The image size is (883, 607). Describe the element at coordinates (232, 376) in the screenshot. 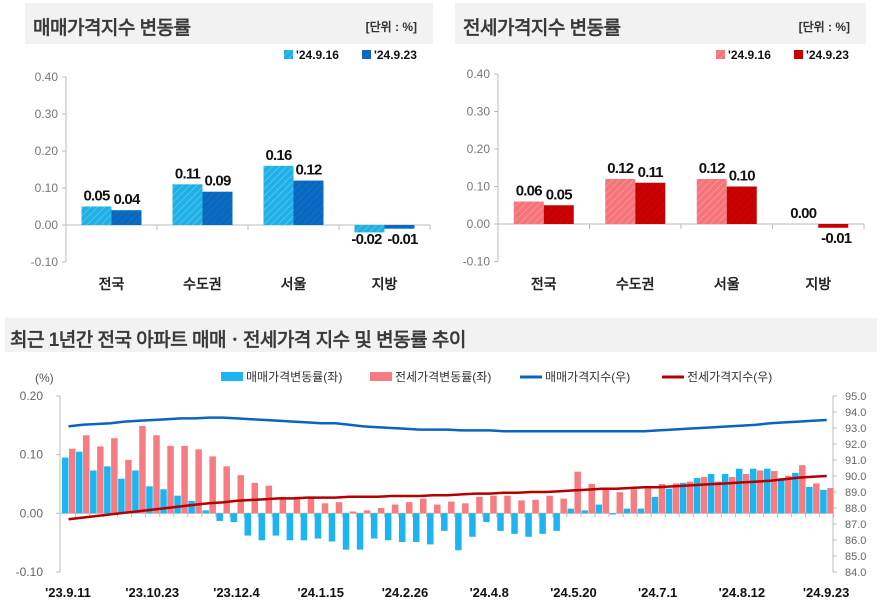

I see `trend-legend-swatch` at that location.